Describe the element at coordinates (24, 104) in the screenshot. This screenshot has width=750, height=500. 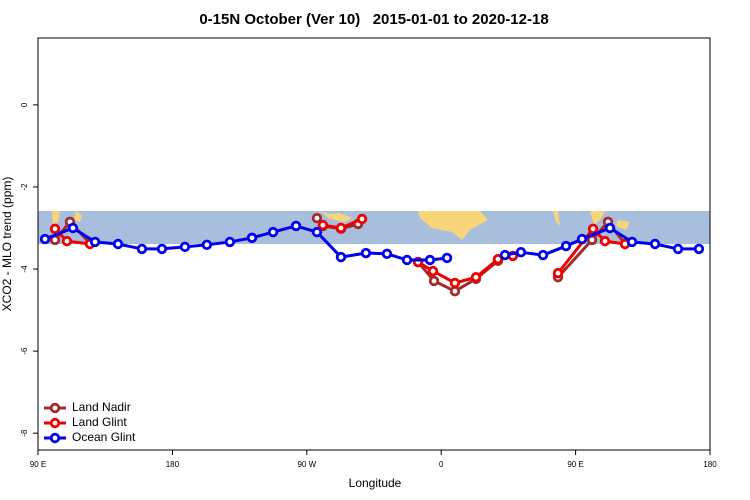
I see `y-tick-label: 0` at that location.